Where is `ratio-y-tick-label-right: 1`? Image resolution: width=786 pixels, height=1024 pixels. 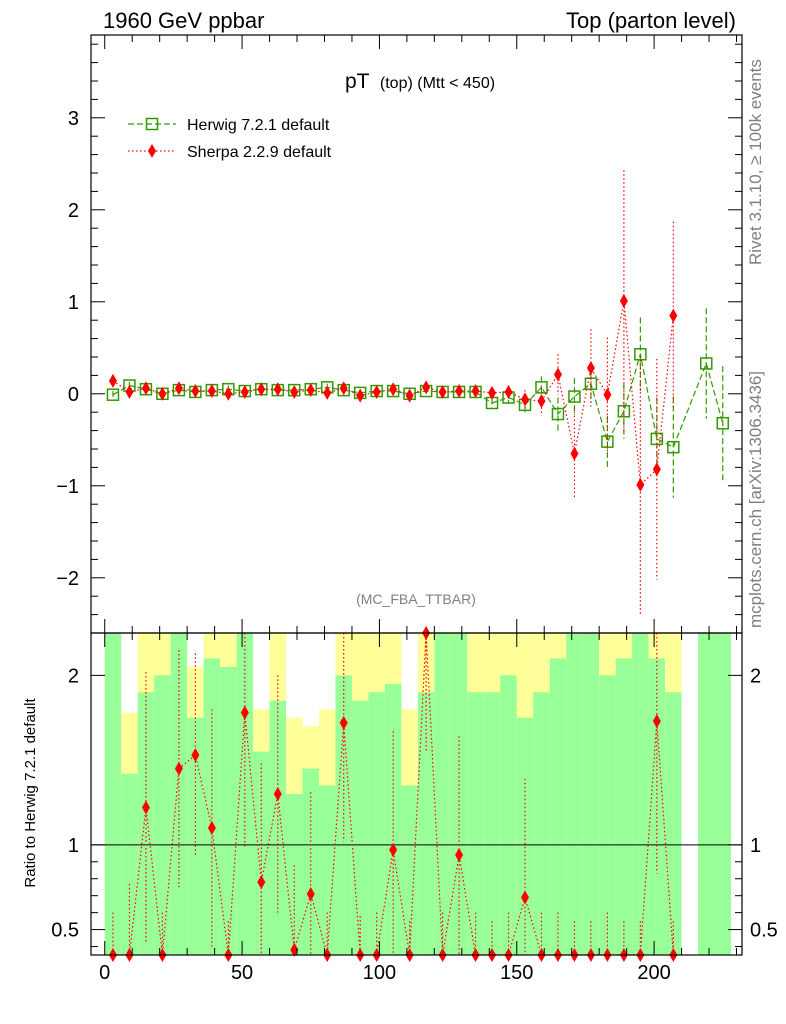 ratio-y-tick-label-right: 1 is located at coordinates (755, 846).